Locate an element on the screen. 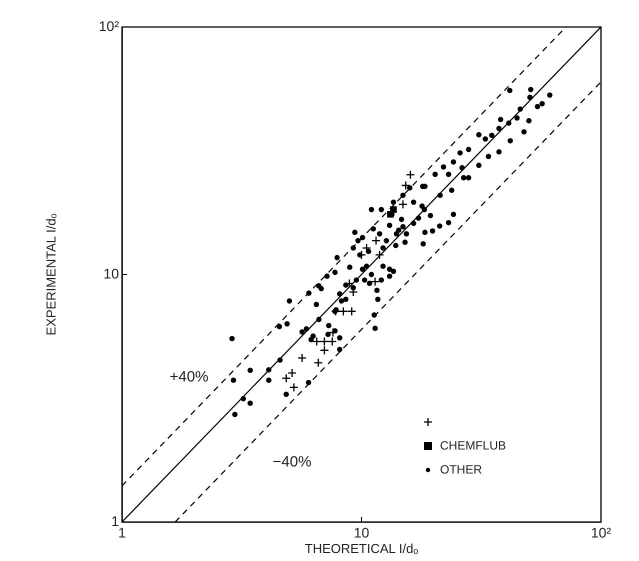 This screenshot has height=561, width=639. x-axis-title: THEORETICAL I/dₒ is located at coordinates (361, 548).